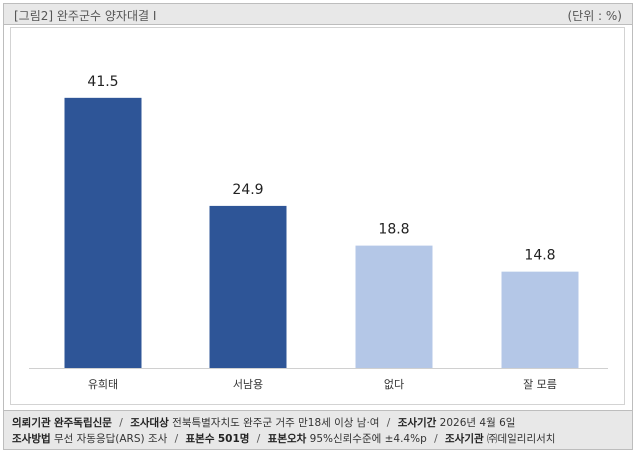 This screenshot has width=640, height=457. Describe the element at coordinates (539, 256) in the screenshot. I see `data-label: 14.8` at that location.